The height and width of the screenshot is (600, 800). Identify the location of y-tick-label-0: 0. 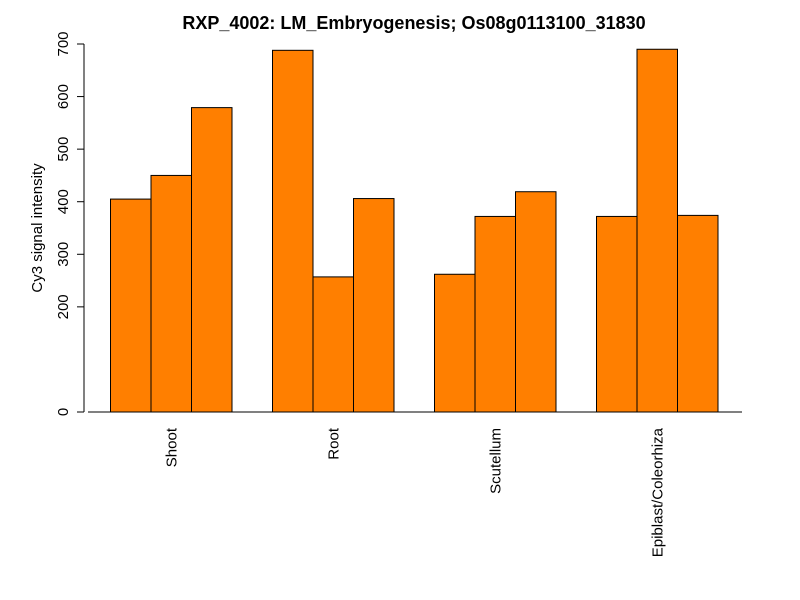
(63, 412).